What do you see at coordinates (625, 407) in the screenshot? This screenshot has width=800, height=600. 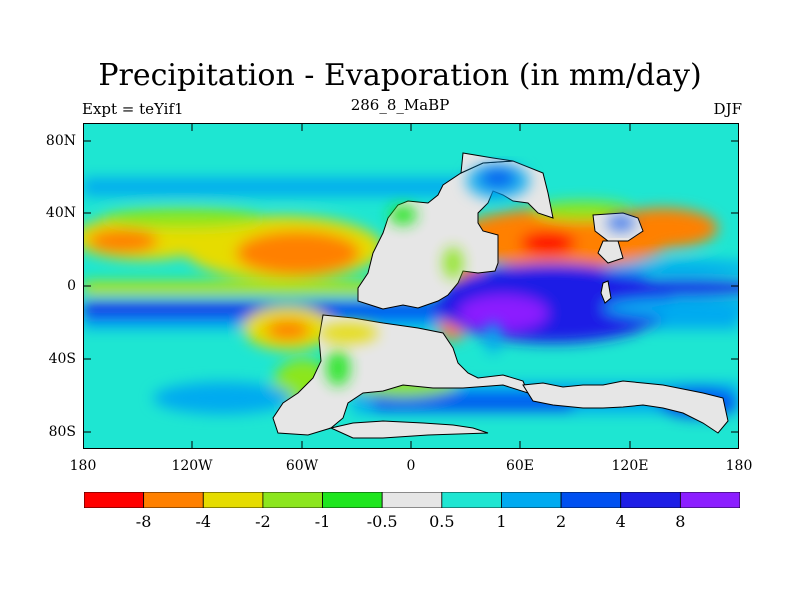 I see `australia-continent` at bounding box center [625, 407].